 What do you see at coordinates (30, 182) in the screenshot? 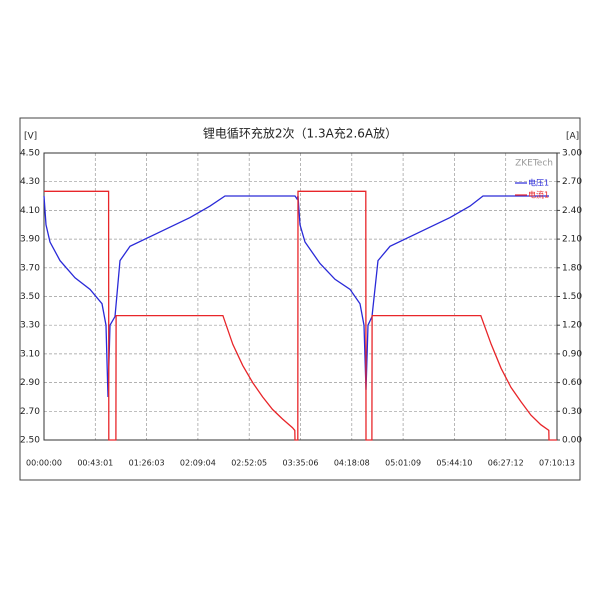
I see `y-tick-label: 4.30` at bounding box center [30, 182].